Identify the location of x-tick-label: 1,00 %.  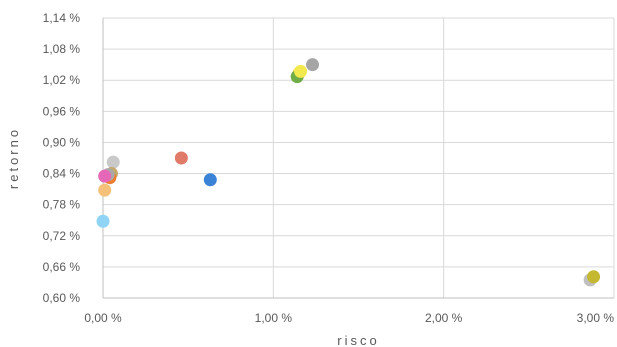
(274, 318).